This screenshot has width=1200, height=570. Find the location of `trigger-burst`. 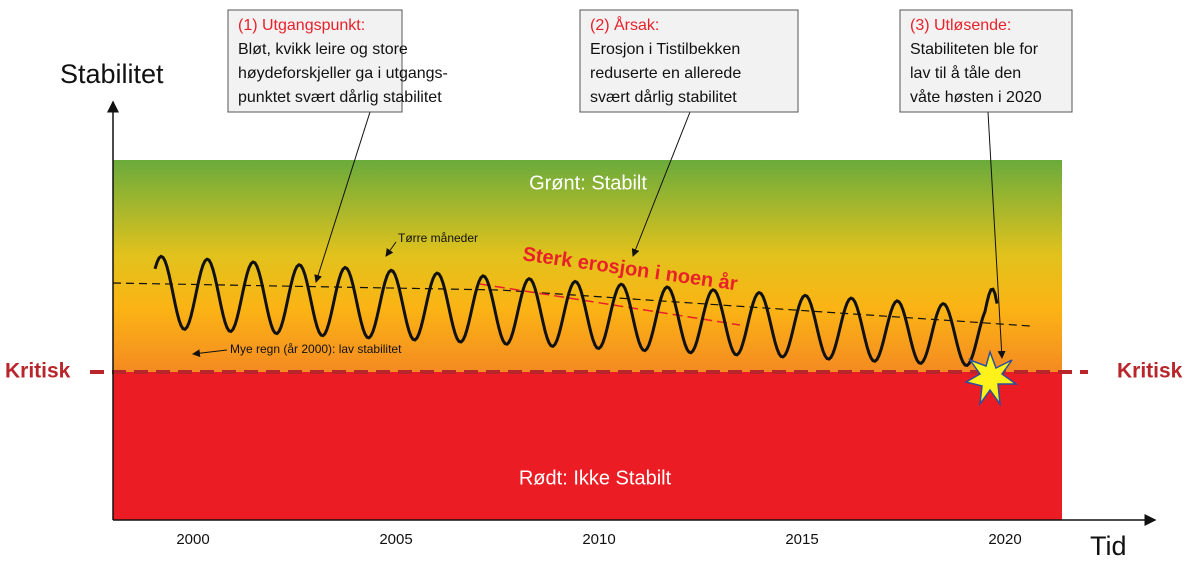

trigger-burst is located at coordinates (991, 378).